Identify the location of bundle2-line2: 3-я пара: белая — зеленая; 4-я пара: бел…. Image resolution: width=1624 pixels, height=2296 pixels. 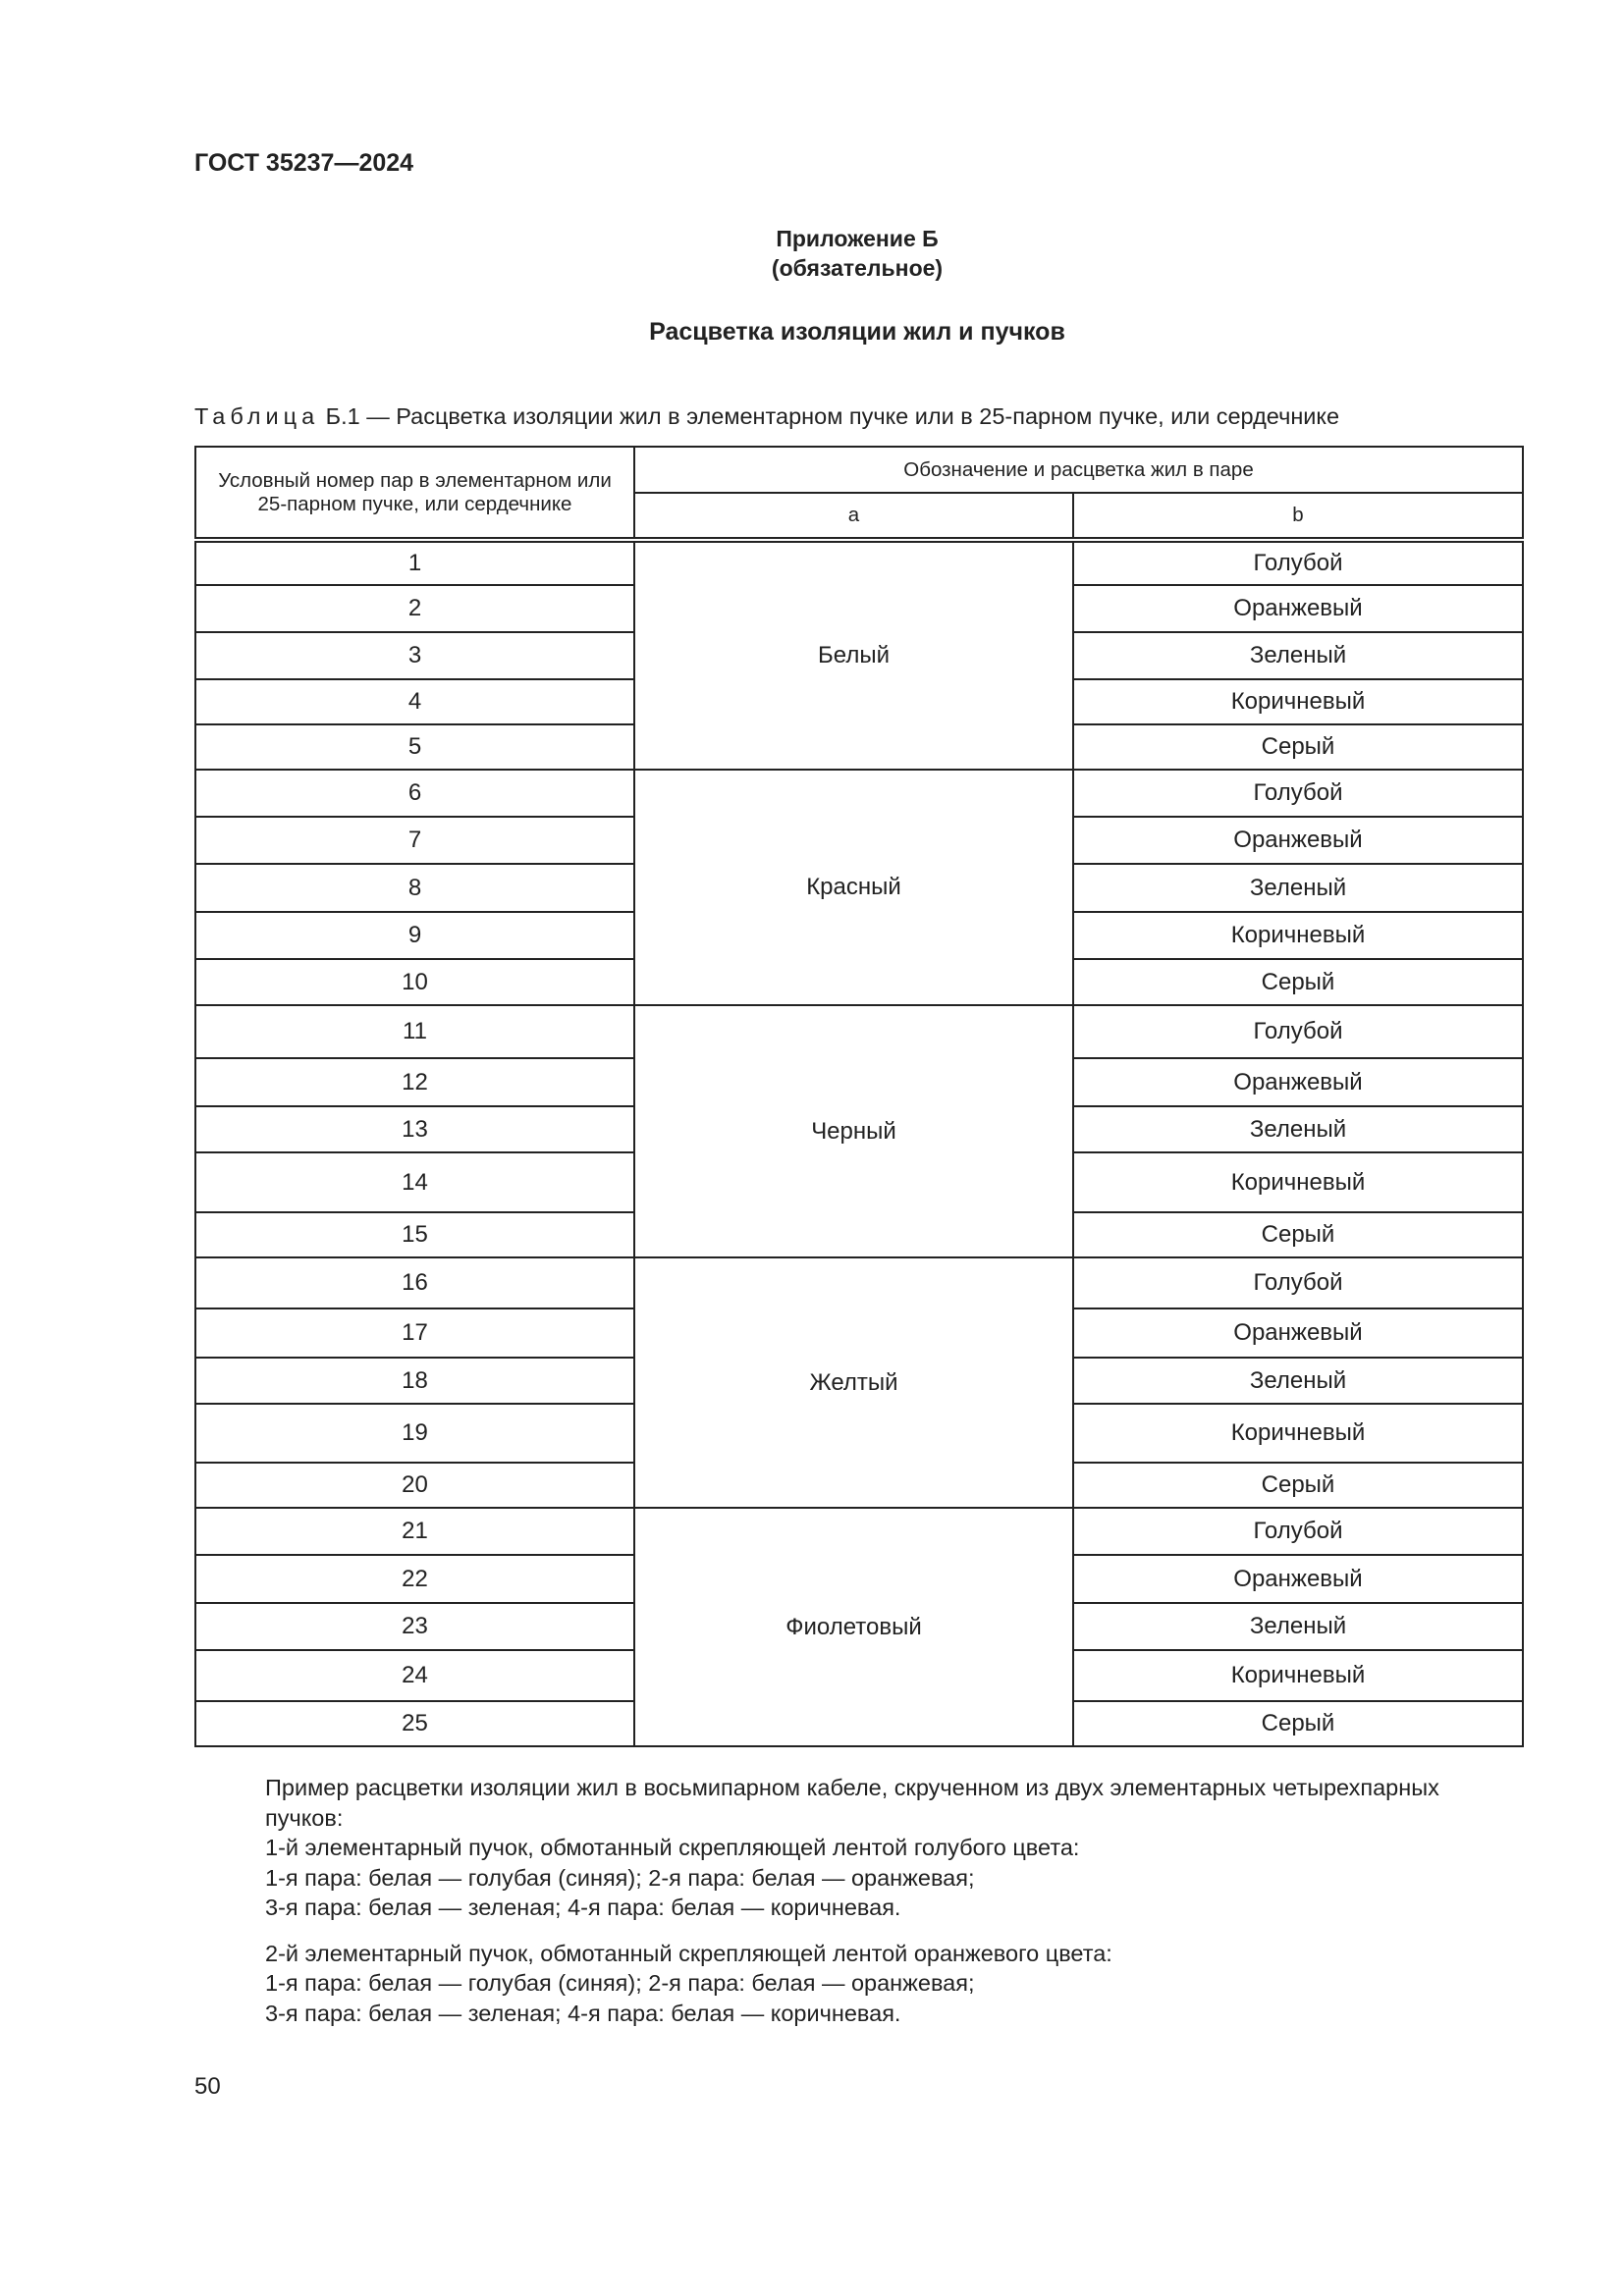
(583, 2013).